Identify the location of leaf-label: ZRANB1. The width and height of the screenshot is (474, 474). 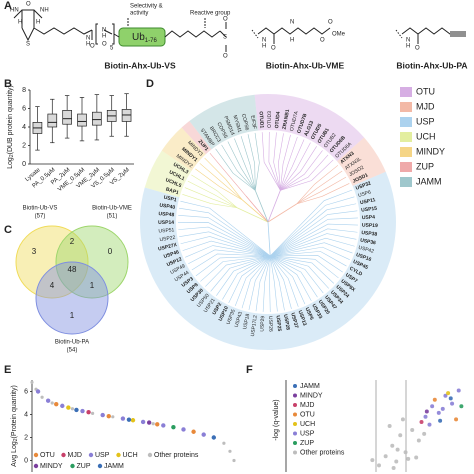
(286, 119).